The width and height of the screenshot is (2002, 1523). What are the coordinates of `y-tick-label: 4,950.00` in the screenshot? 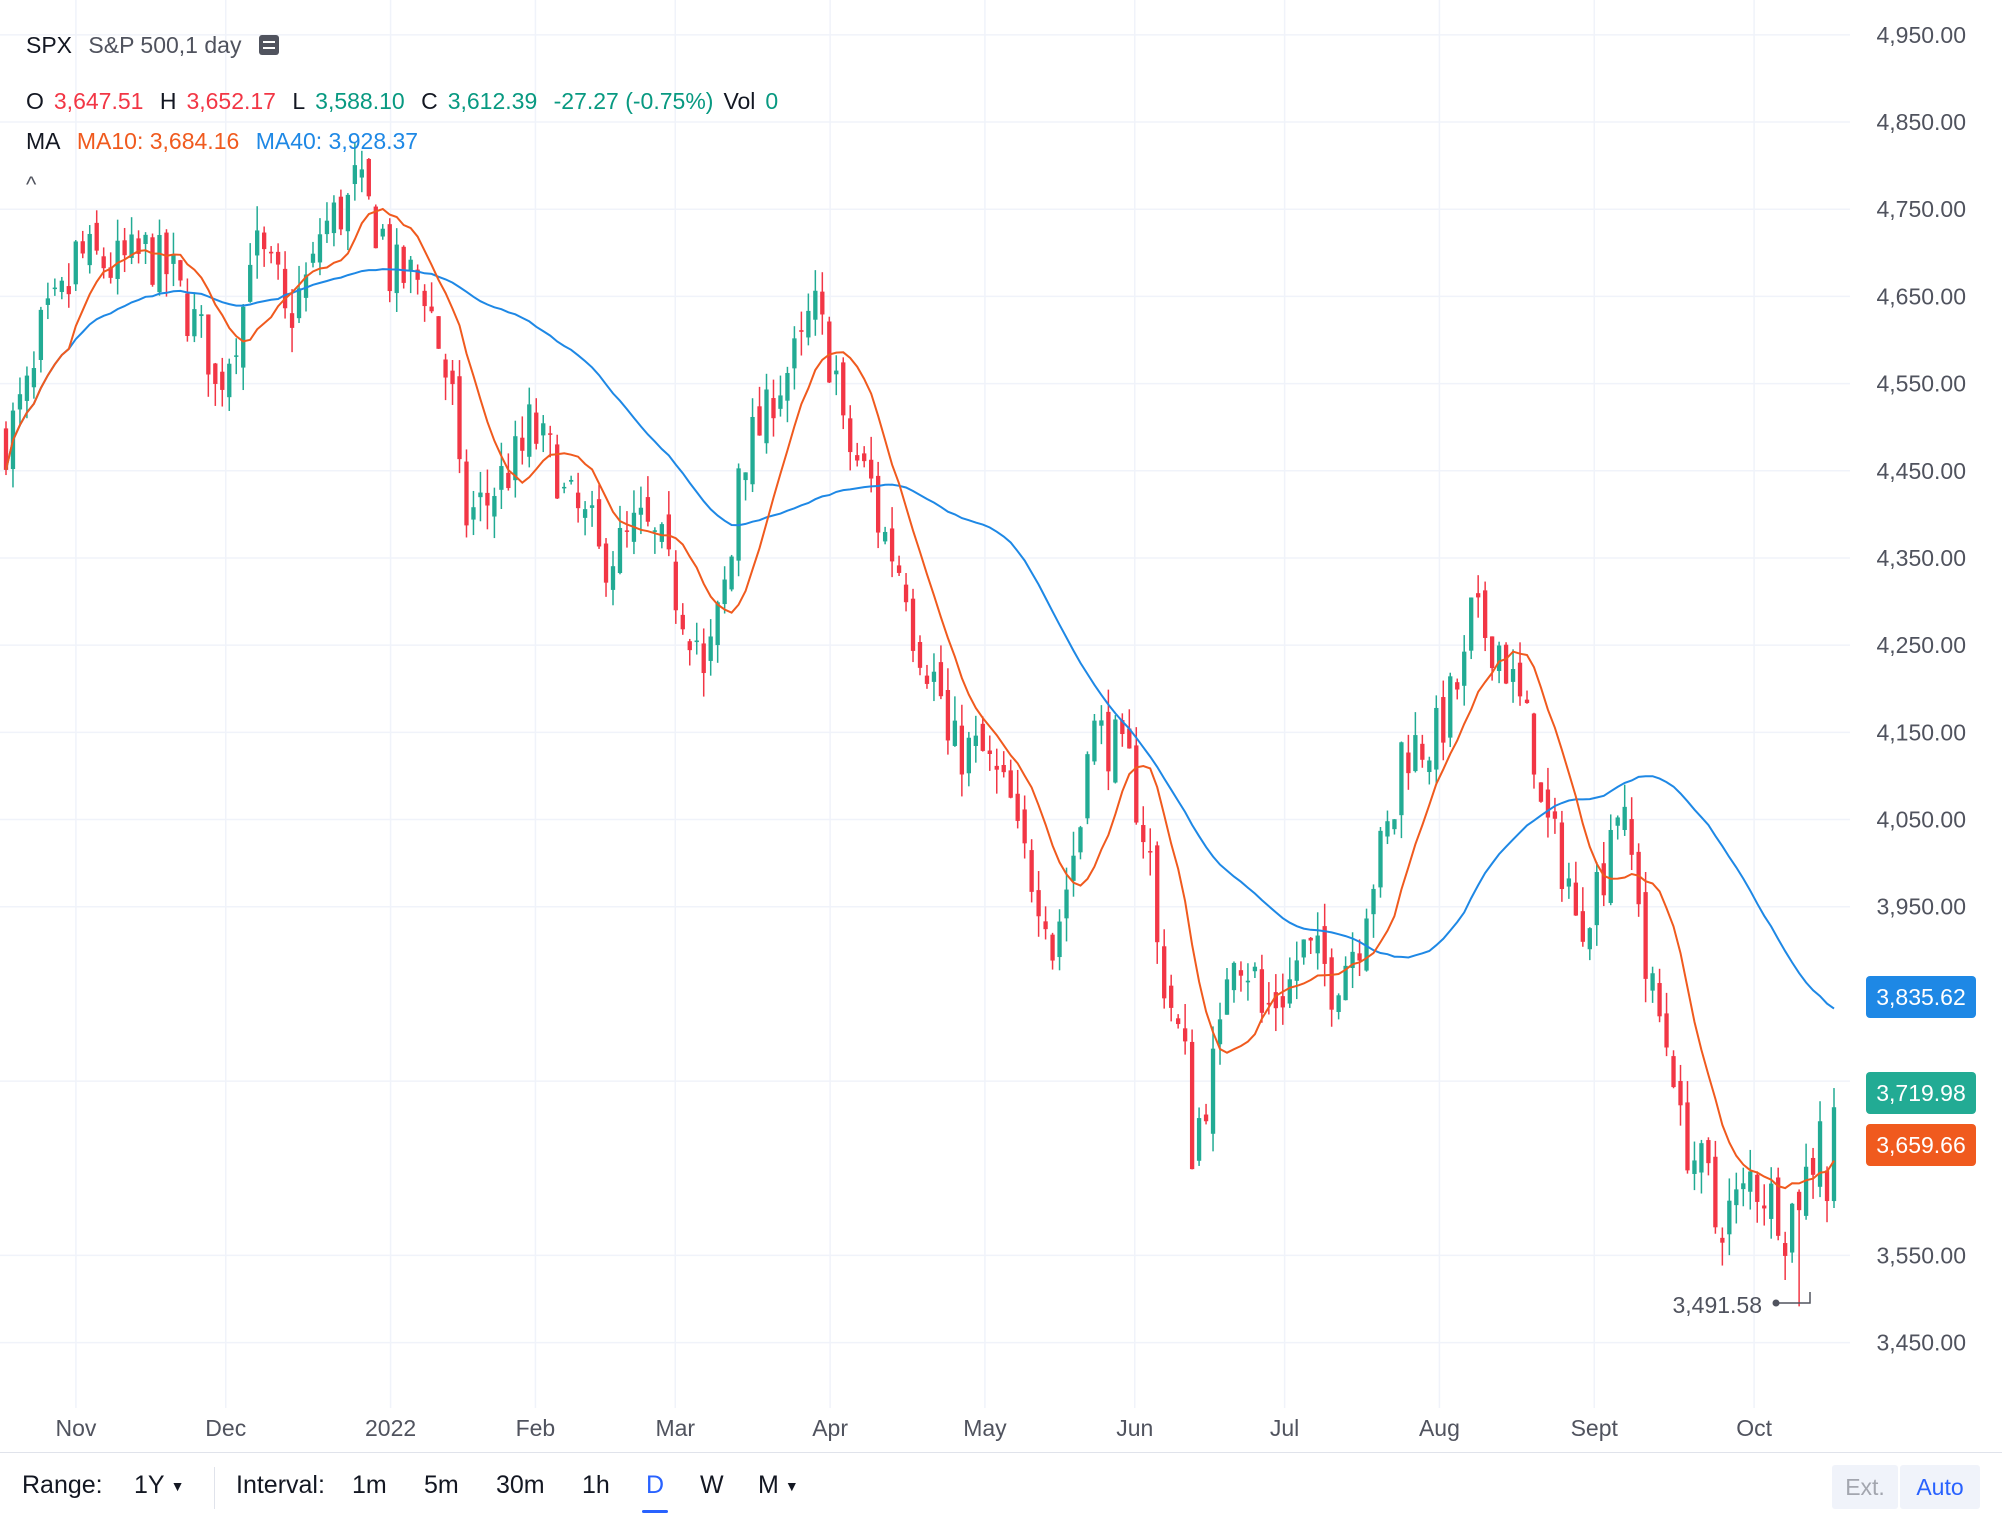 It's located at (1921, 35).